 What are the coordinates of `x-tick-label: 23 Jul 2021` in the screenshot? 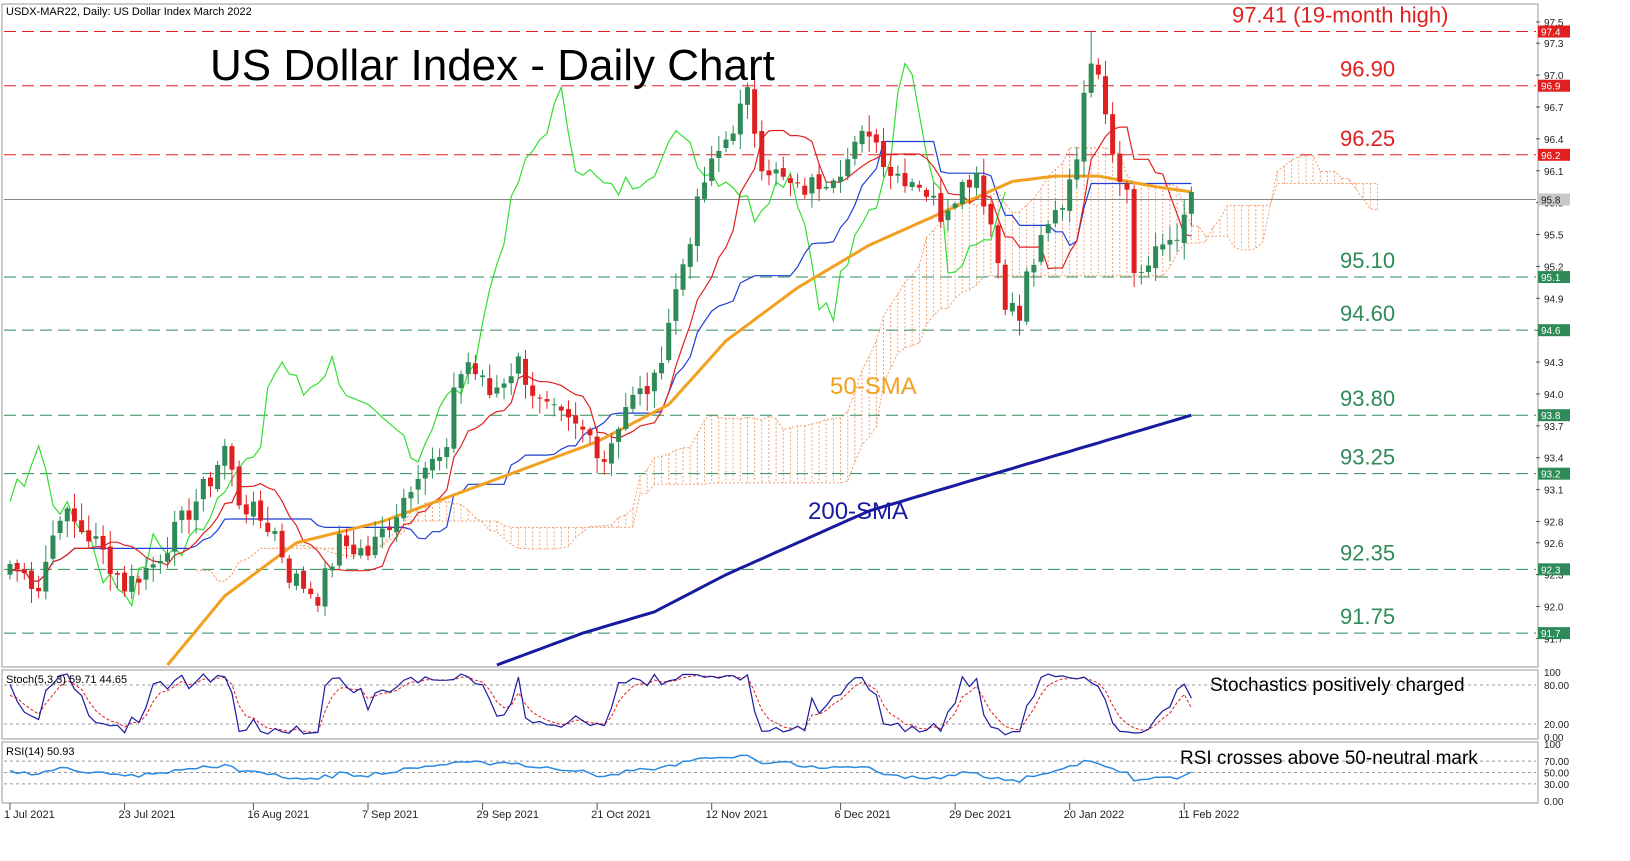 It's located at (147, 815).